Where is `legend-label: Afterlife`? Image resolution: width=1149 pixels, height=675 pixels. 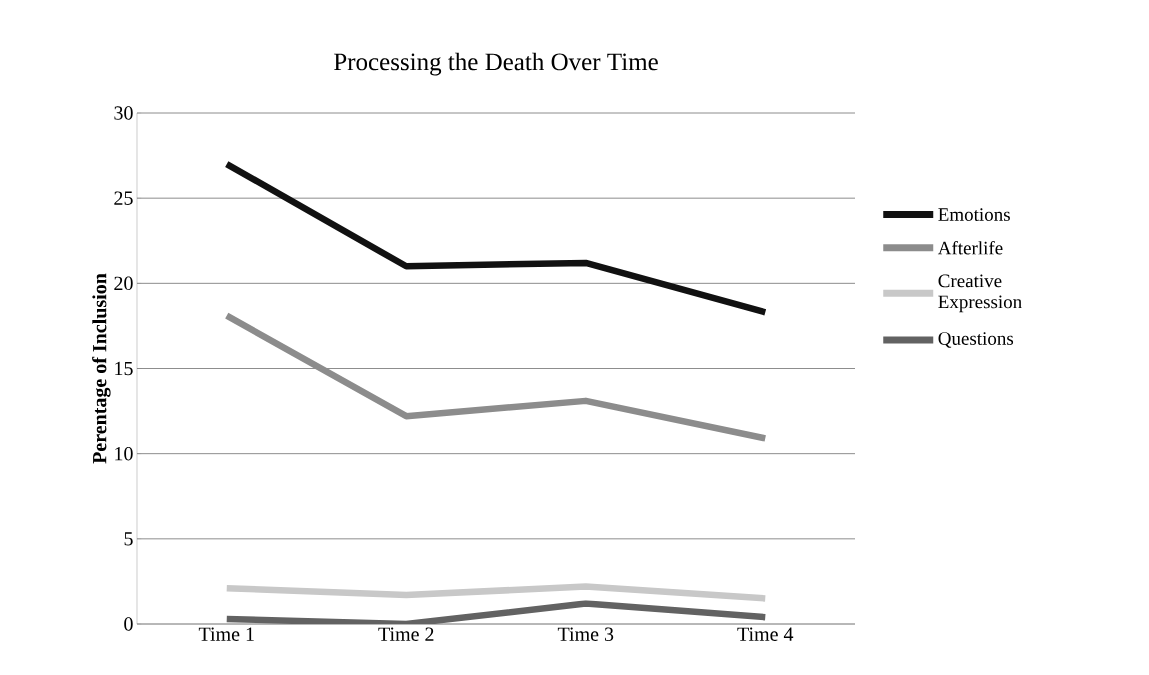 legend-label: Afterlife is located at coordinates (970, 247).